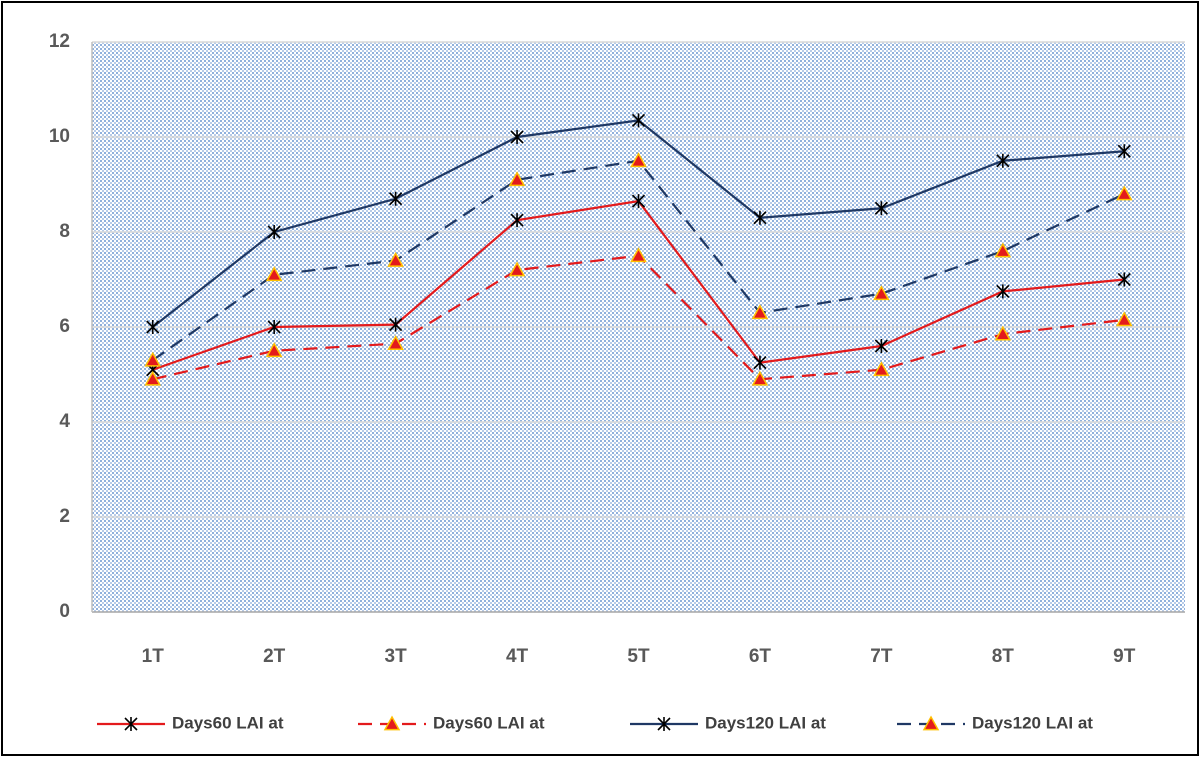 This screenshot has height=758, width=1201. What do you see at coordinates (59, 41) in the screenshot?
I see `y-tick-label: 12` at bounding box center [59, 41].